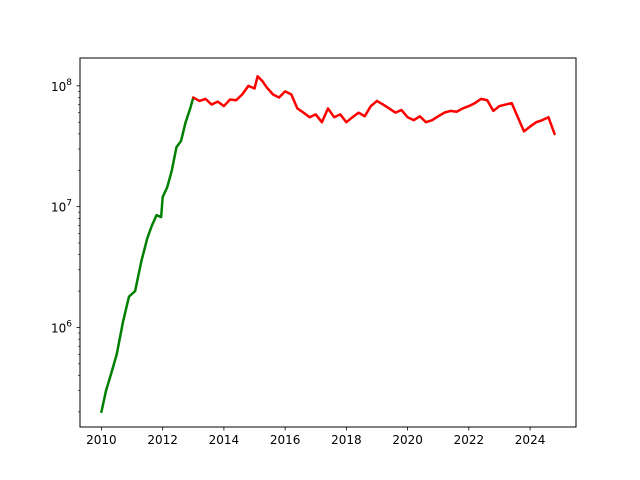 The width and height of the screenshot is (640, 480). Describe the element at coordinates (61, 327) in the screenshot. I see `y-tick-label: 10⁶` at that location.